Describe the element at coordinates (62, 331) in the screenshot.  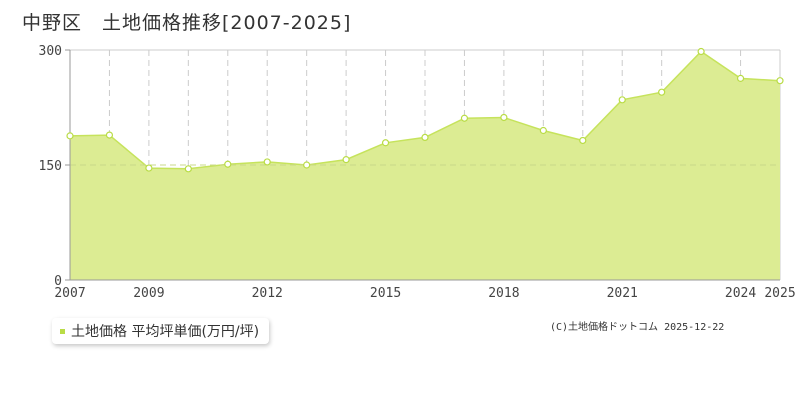
I see `legend-swatch` at that location.